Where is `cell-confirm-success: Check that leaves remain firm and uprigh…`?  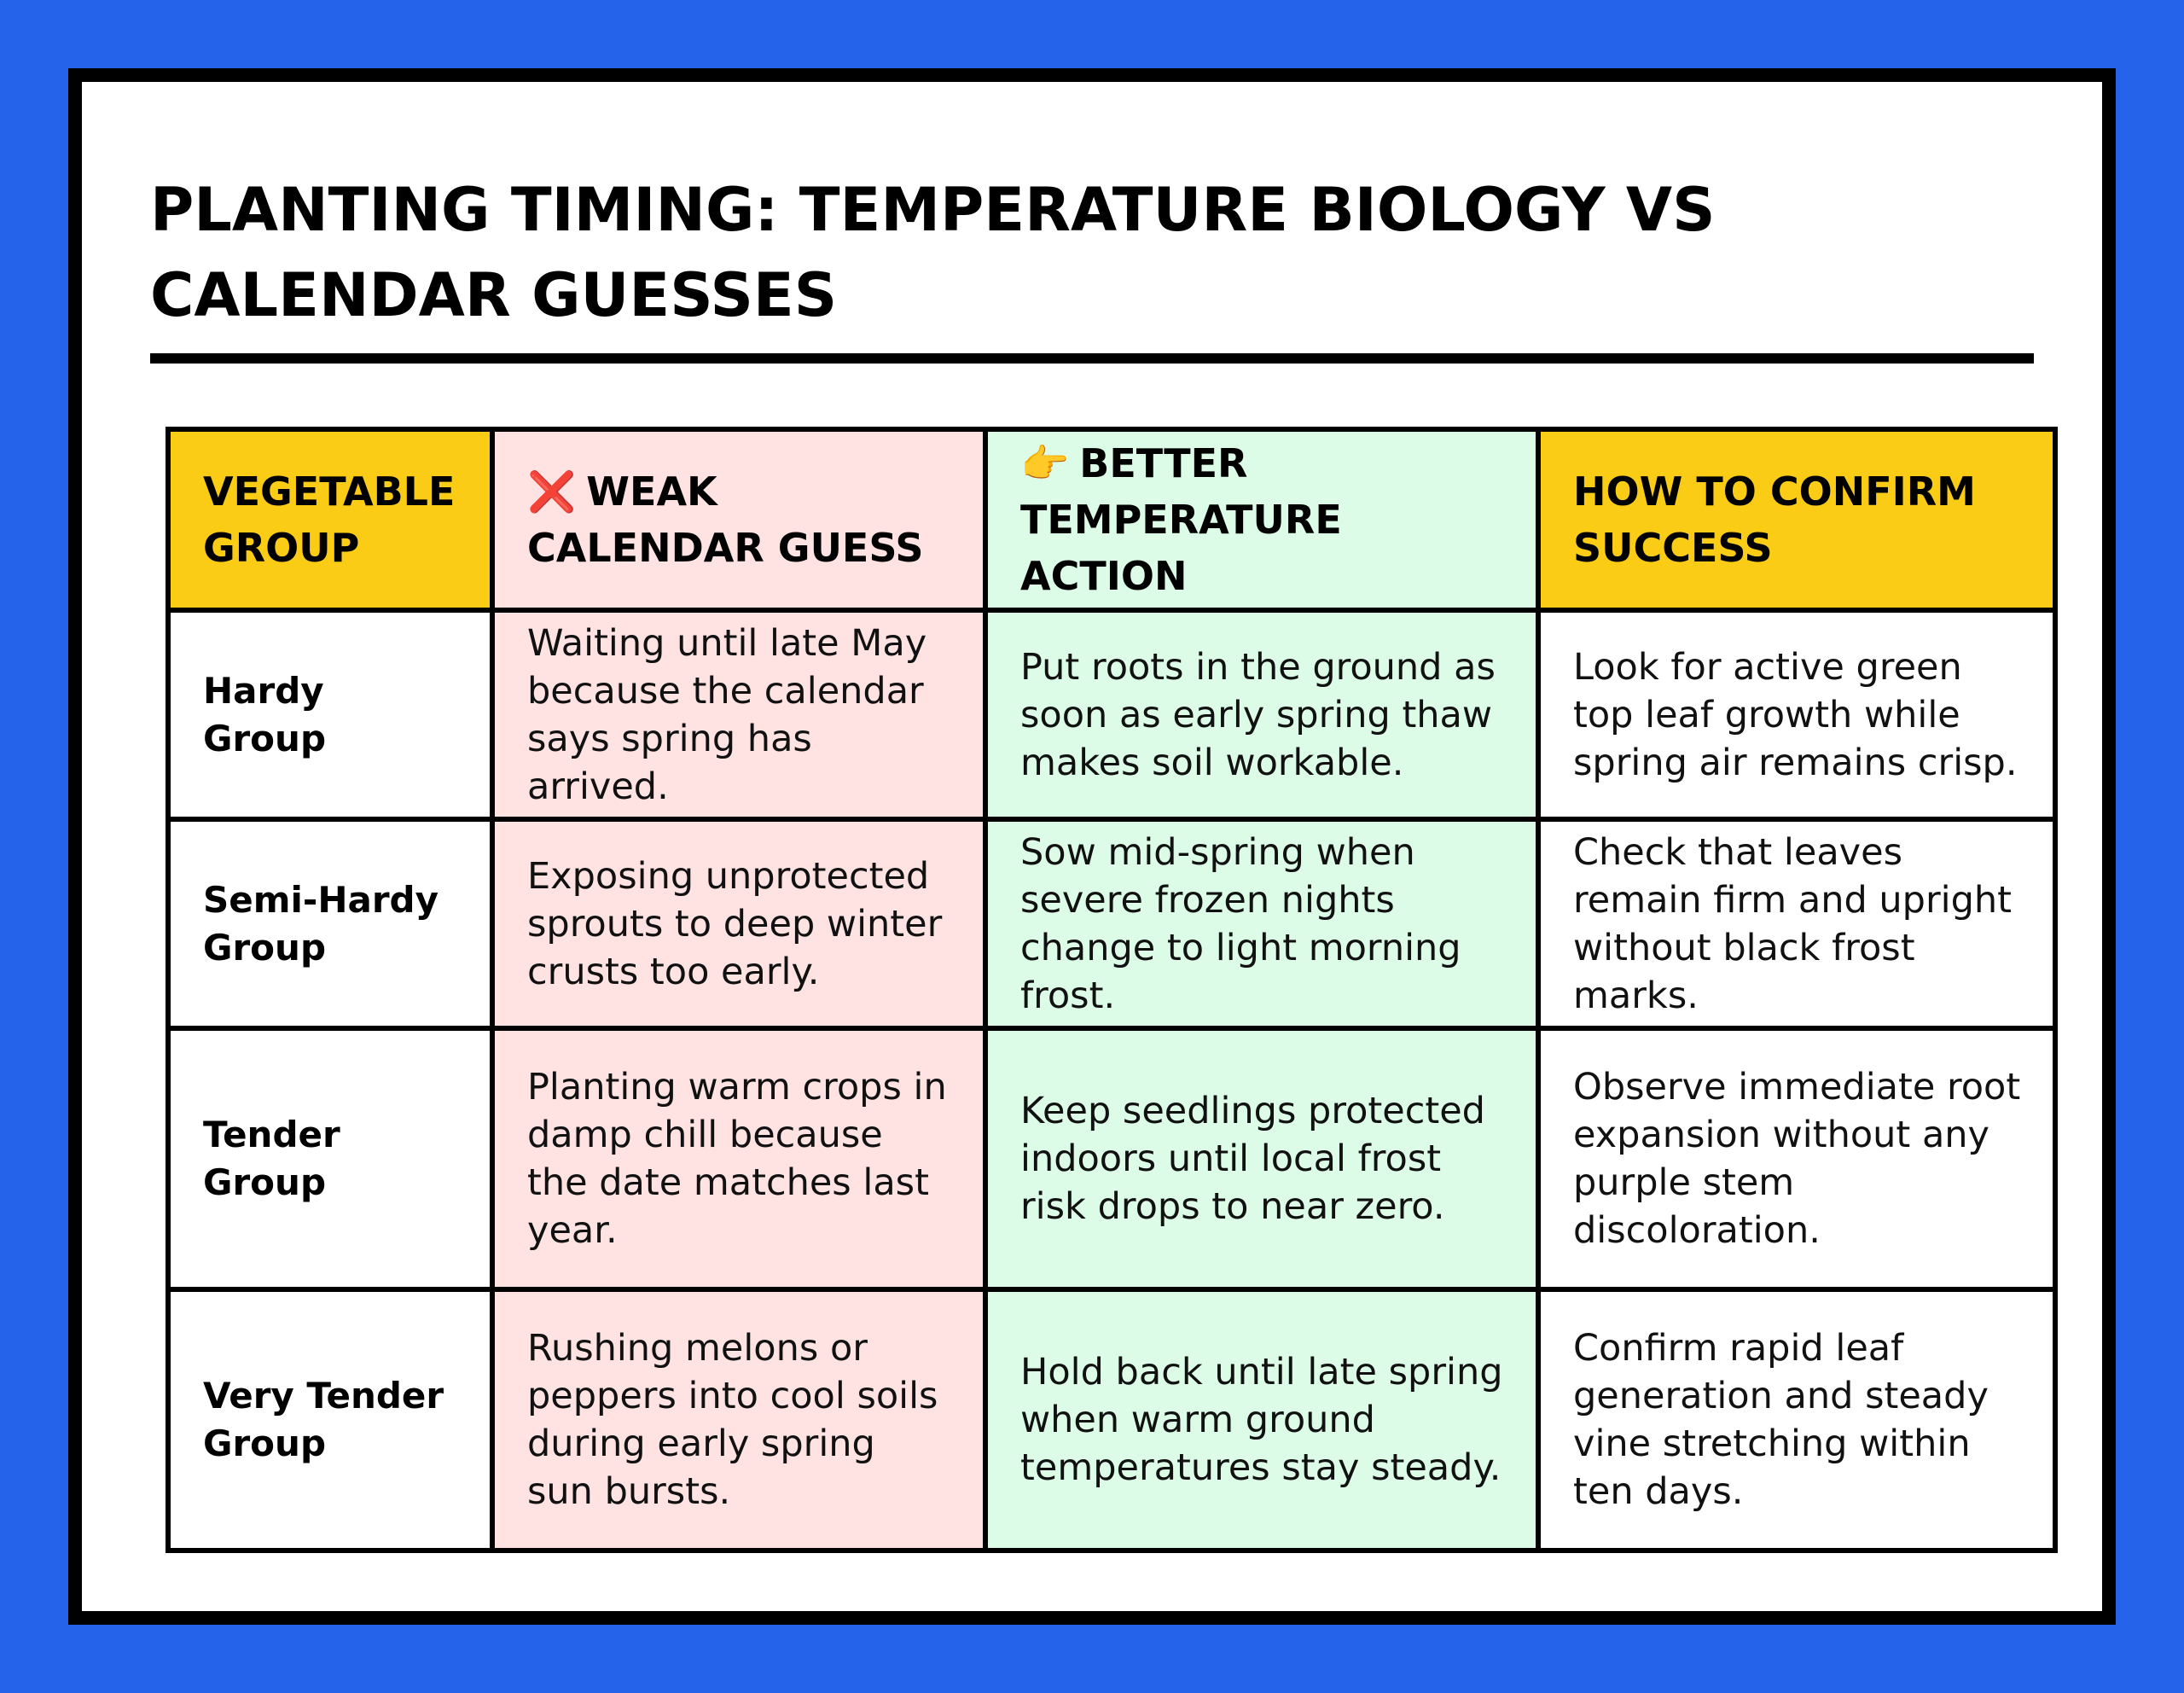 cell-confirm-success: Check that leaves remain firm and uprigh… is located at coordinates (1797, 924).